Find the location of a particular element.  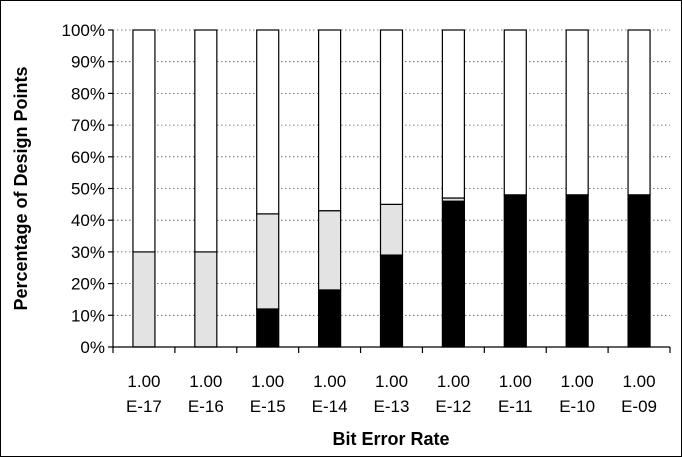

y-tick-label: 80% is located at coordinates (88, 93).